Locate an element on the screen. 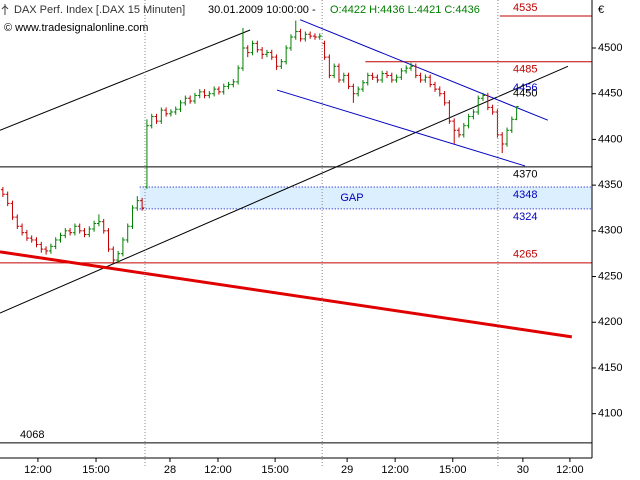 This screenshot has width=640, height=480. level-label: 4370 is located at coordinates (525, 175).